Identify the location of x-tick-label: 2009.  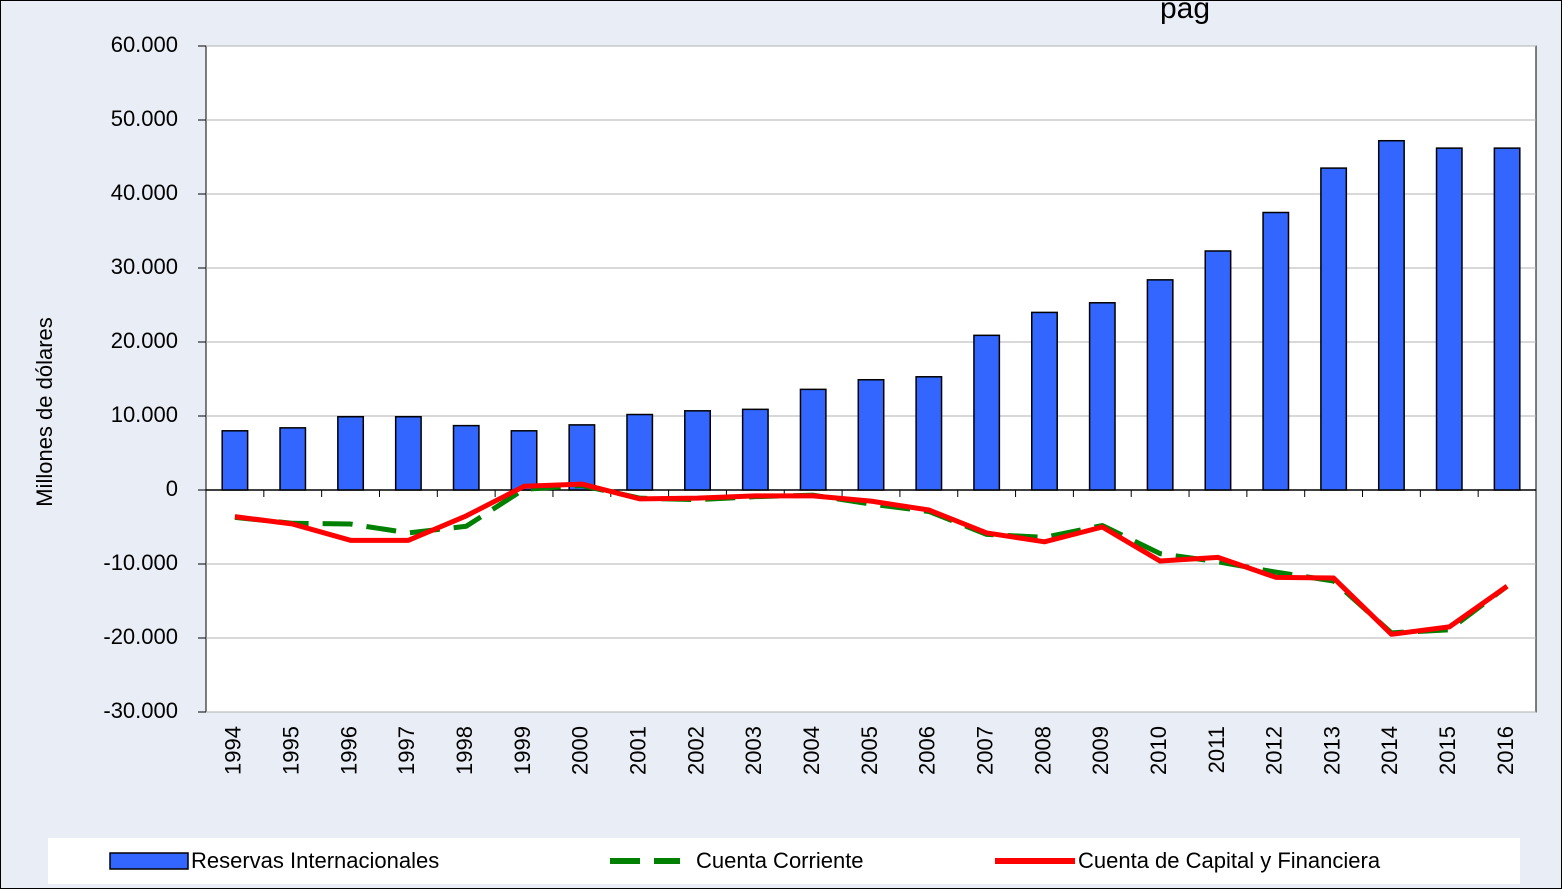
(1100, 750).